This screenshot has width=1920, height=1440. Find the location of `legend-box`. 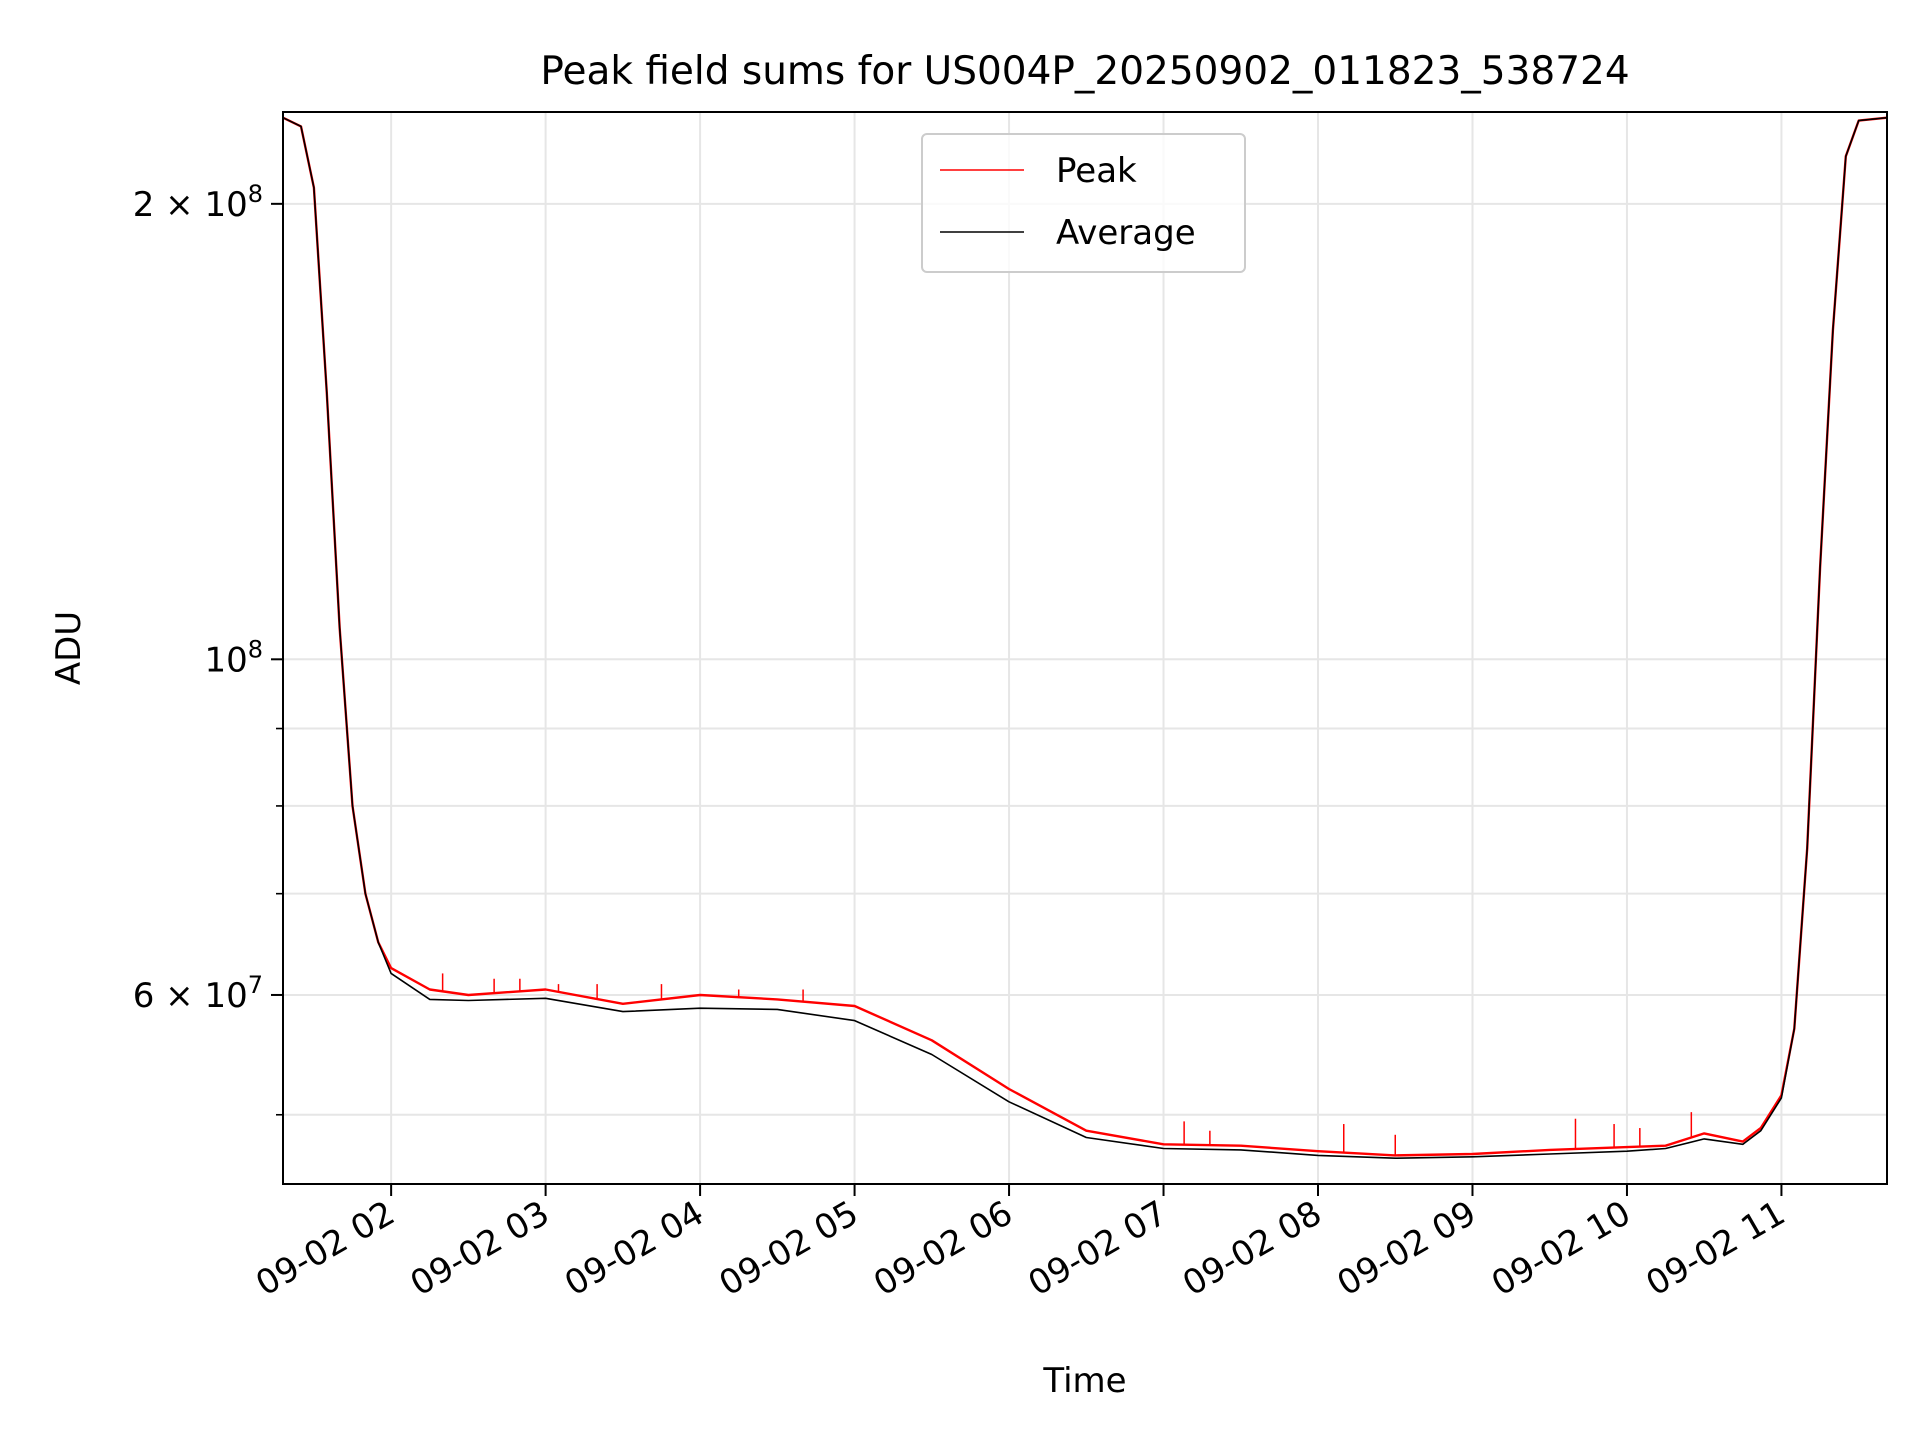

legend-box is located at coordinates (1083, 203).